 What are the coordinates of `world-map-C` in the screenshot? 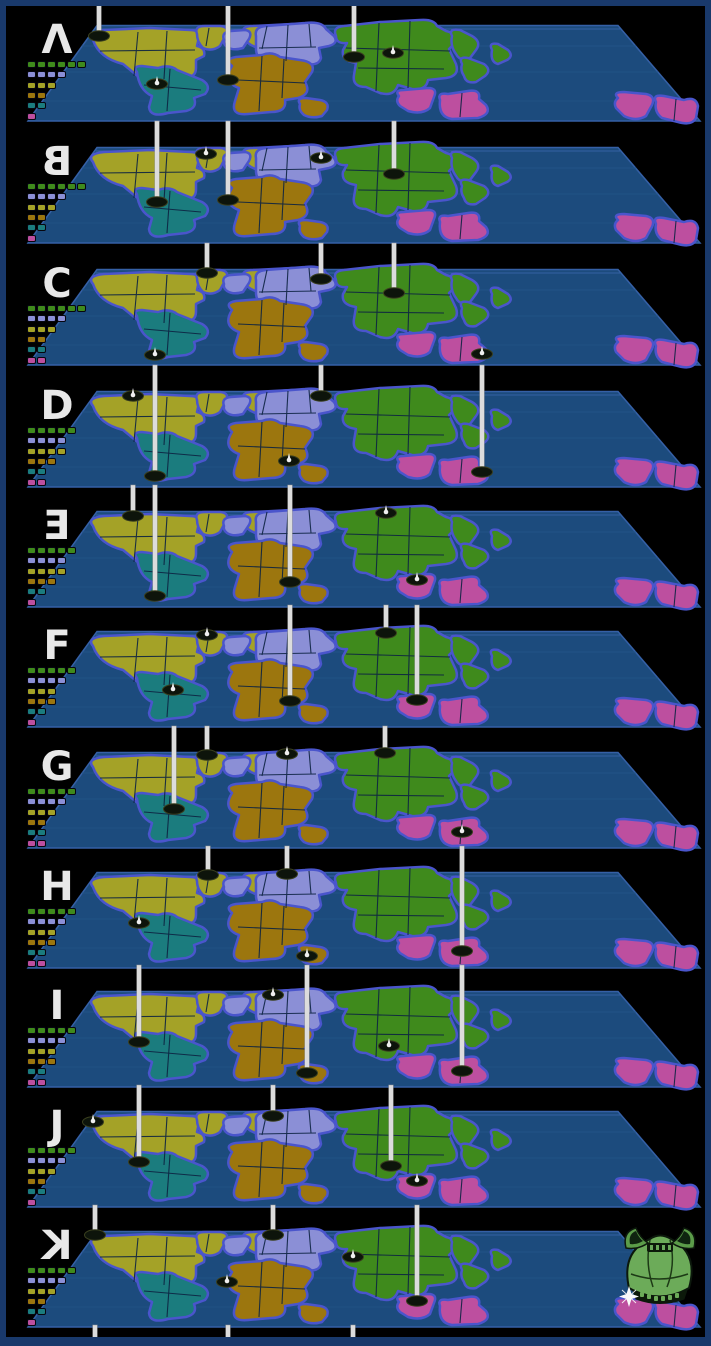 It's located at (355, 306).